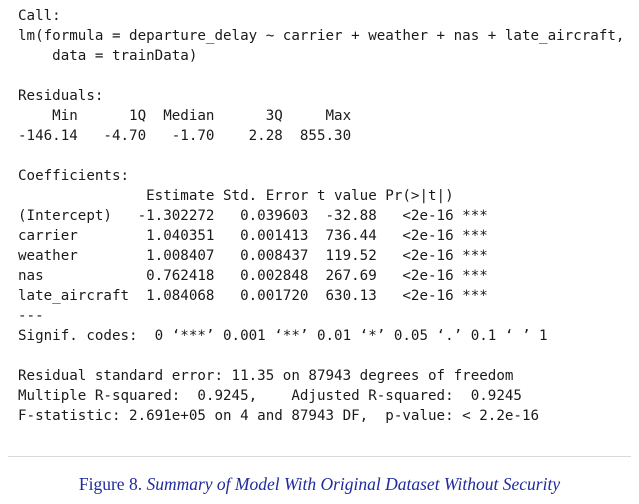  What do you see at coordinates (185, 136) in the screenshot?
I see `residuals-values: -146.14 -4.70 -1.70 2.28 855.30` at bounding box center [185, 136].